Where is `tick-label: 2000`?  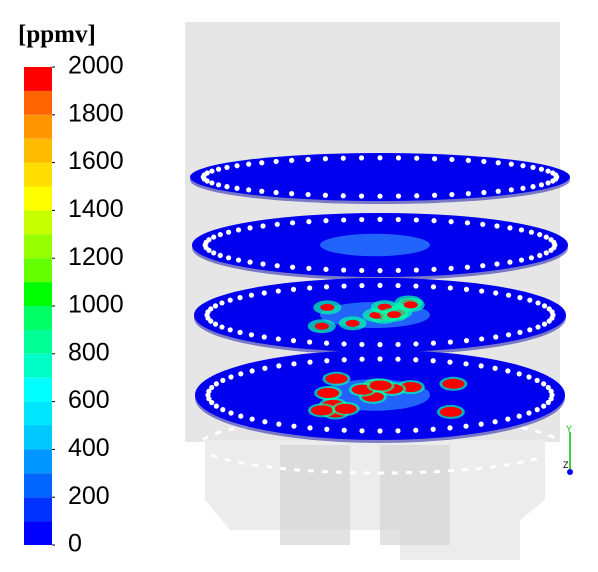 tick-label: 2000 is located at coordinates (96, 66).